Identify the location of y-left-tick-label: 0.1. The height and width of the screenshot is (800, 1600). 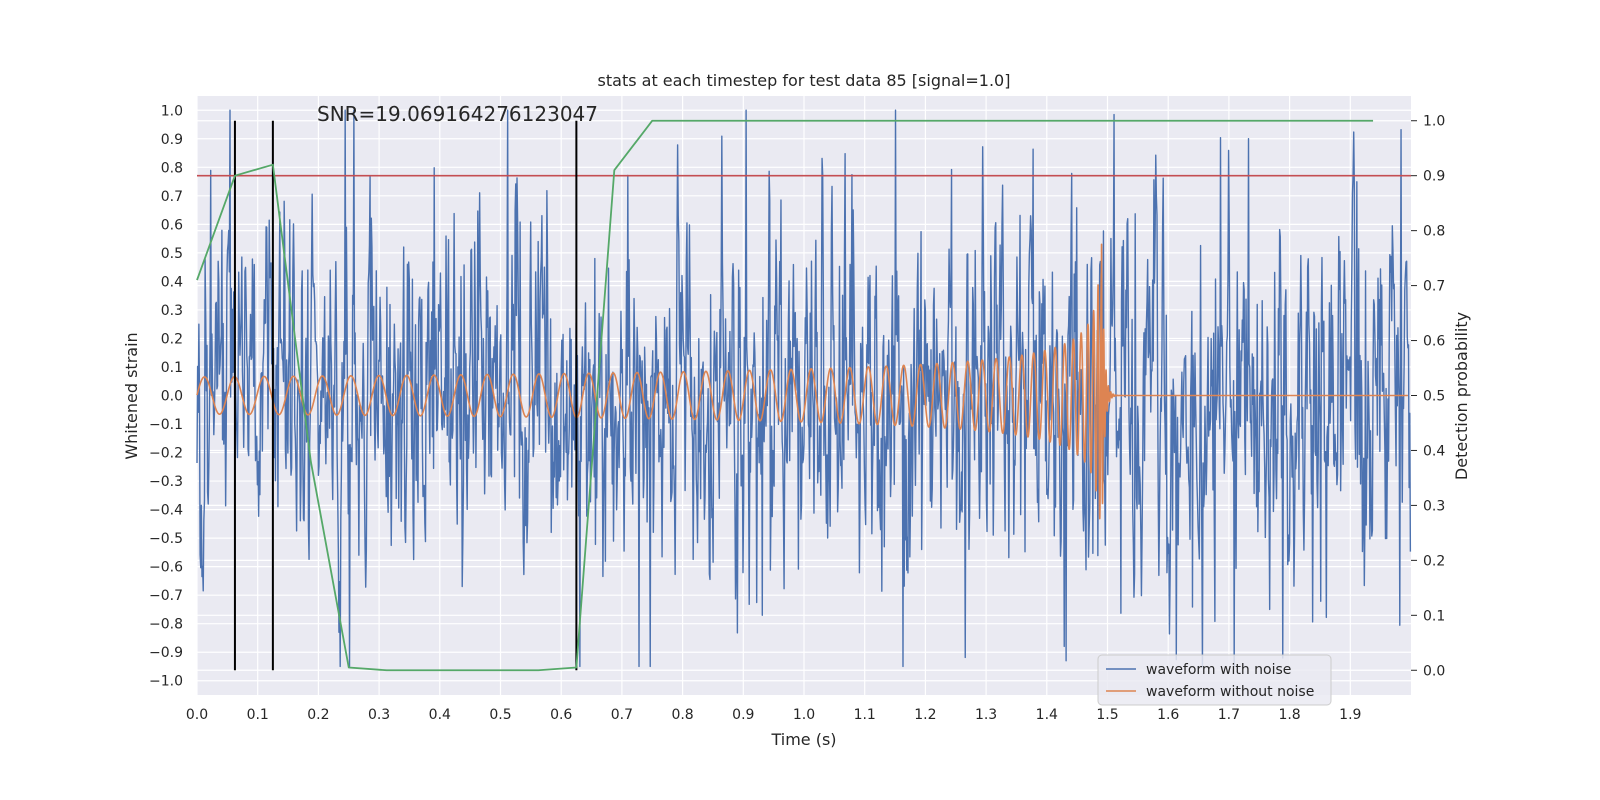
(172, 368).